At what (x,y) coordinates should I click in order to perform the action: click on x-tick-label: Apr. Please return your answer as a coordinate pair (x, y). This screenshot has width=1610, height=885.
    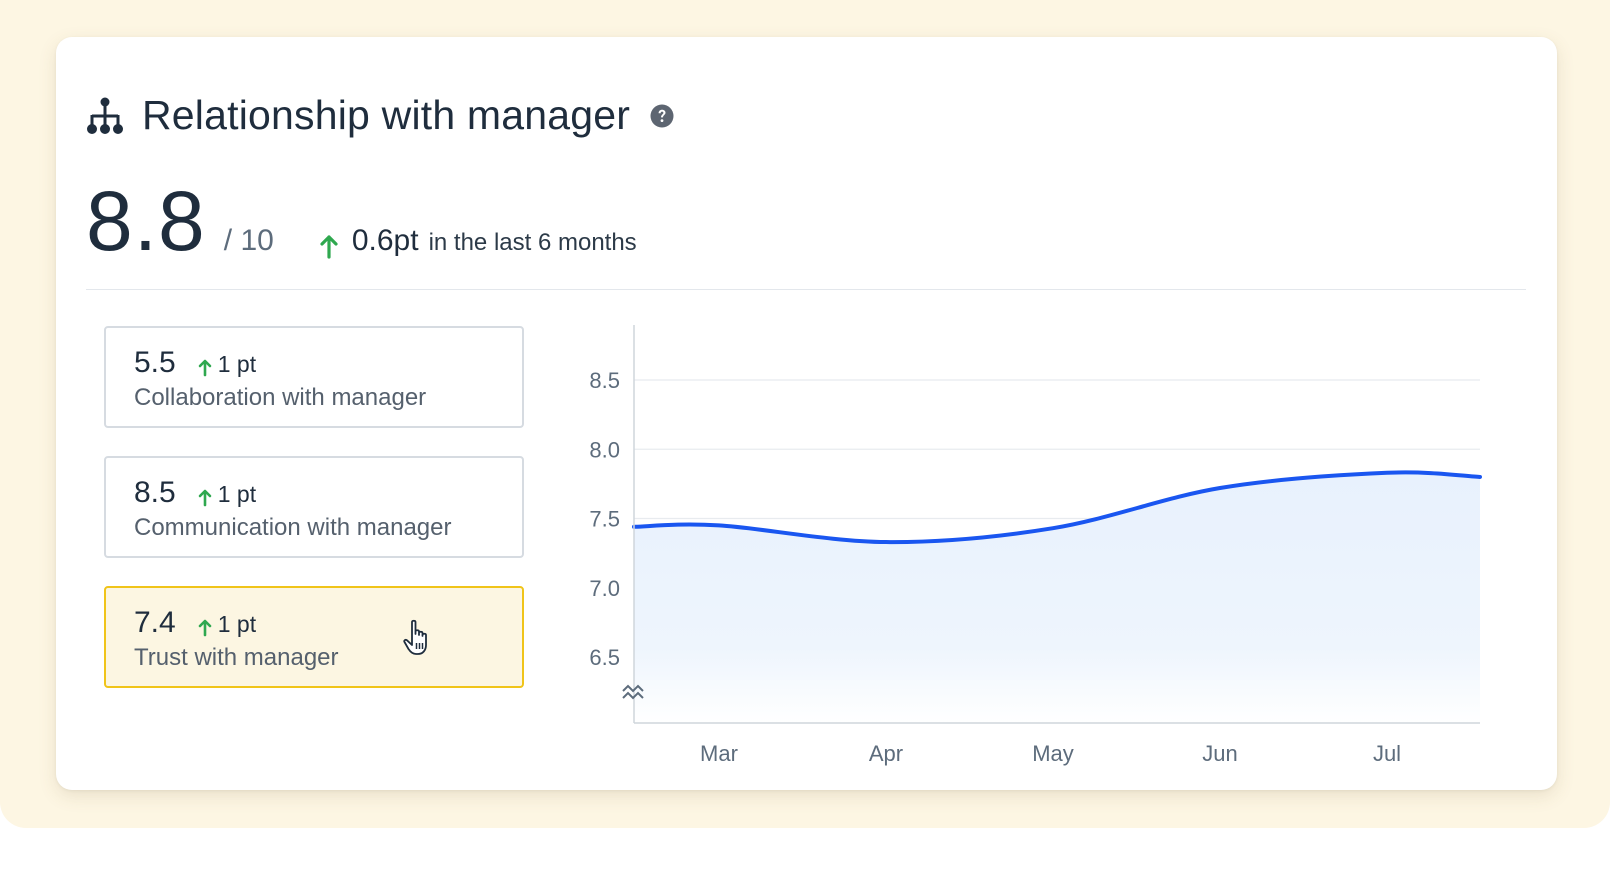
    Looking at the image, I should click on (886, 753).